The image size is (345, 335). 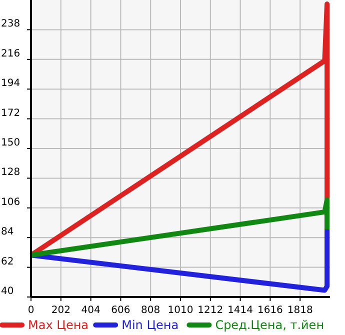 I want to click on y-tick-label: 194, so click(x=10, y=84).